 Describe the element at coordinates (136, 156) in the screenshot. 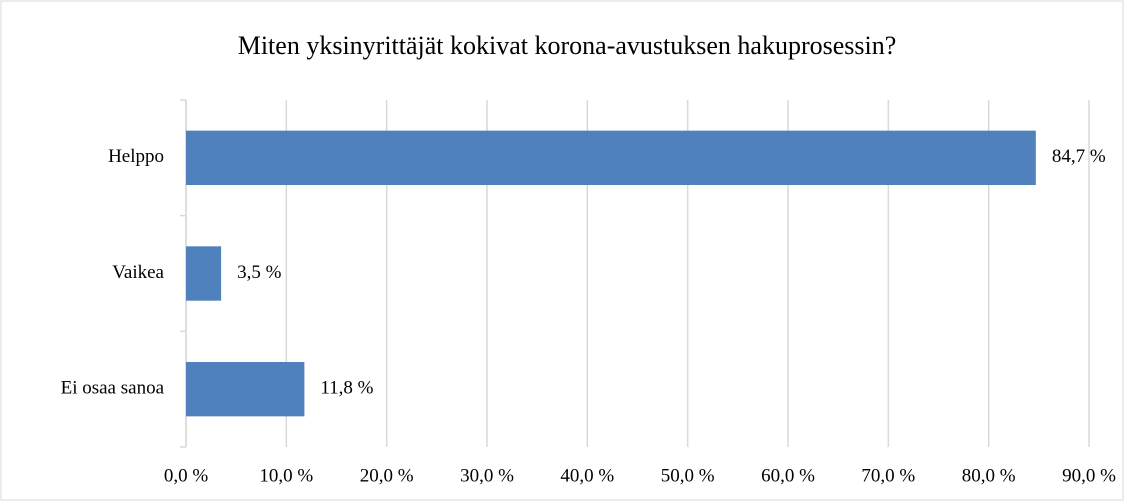

I see `y-tick-label: Helppo` at that location.